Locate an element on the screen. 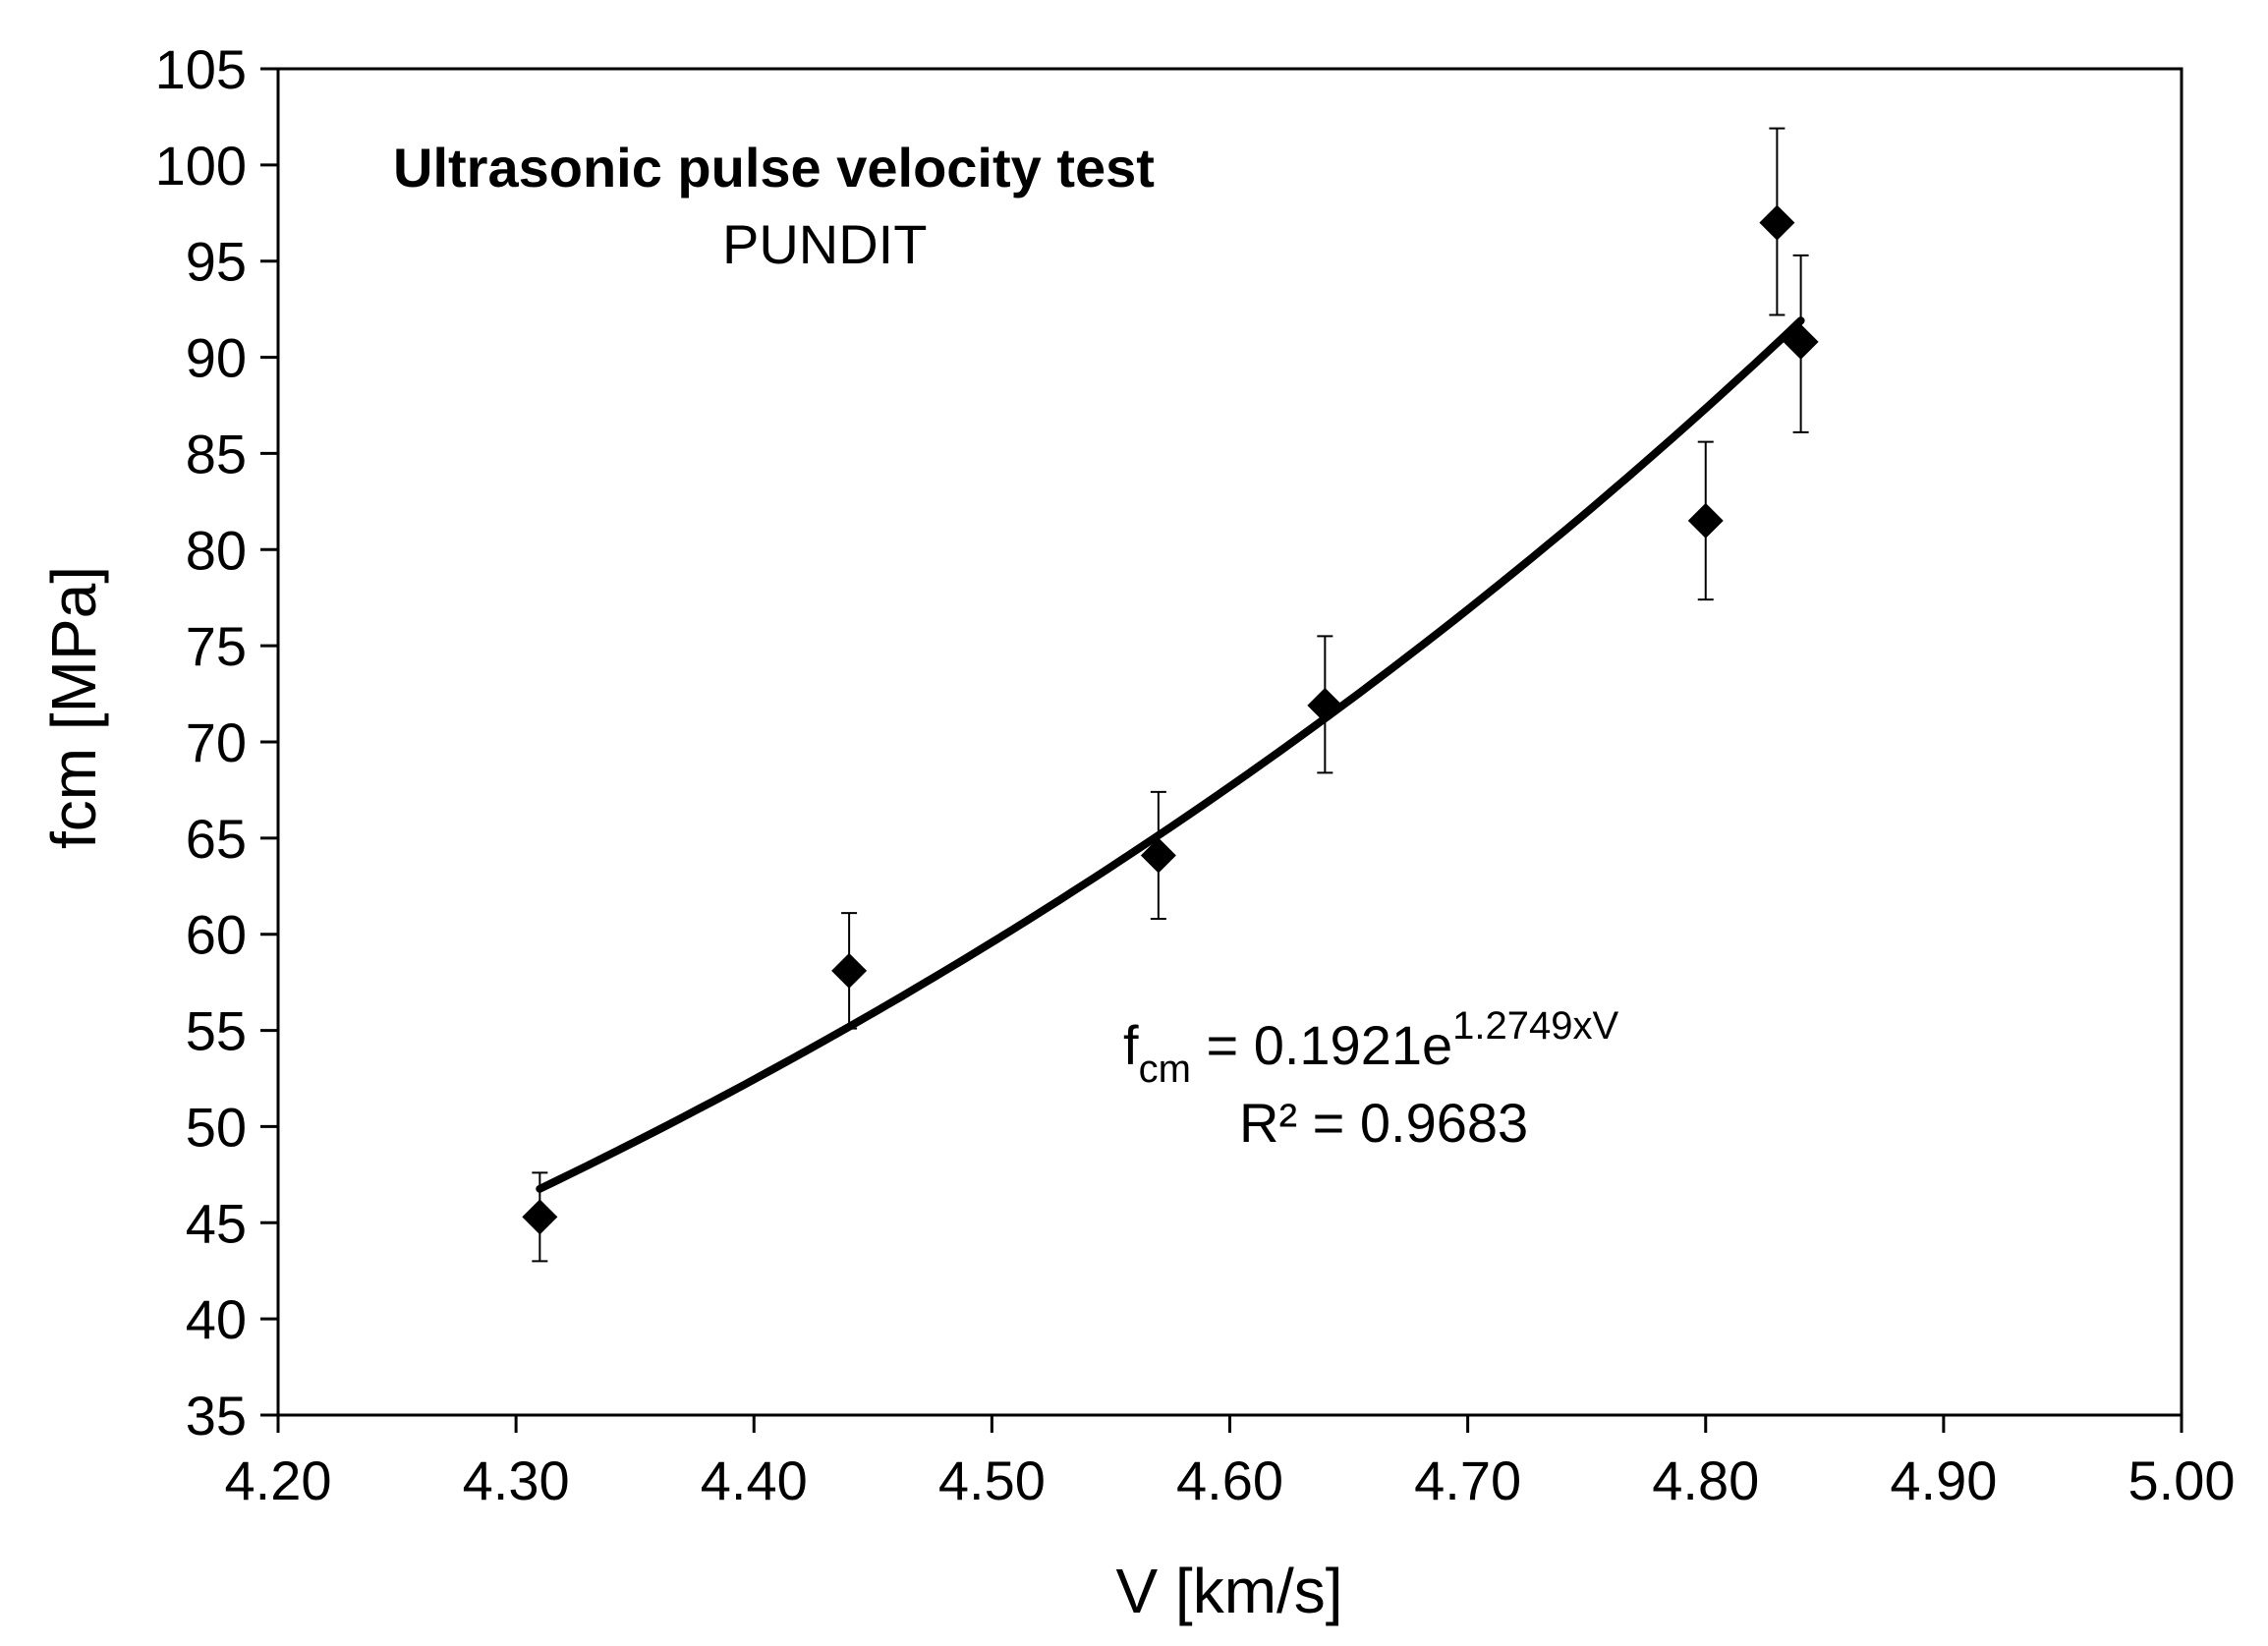 The width and height of the screenshot is (2268, 1646). x-tick-label: 4.20 is located at coordinates (279, 1480).